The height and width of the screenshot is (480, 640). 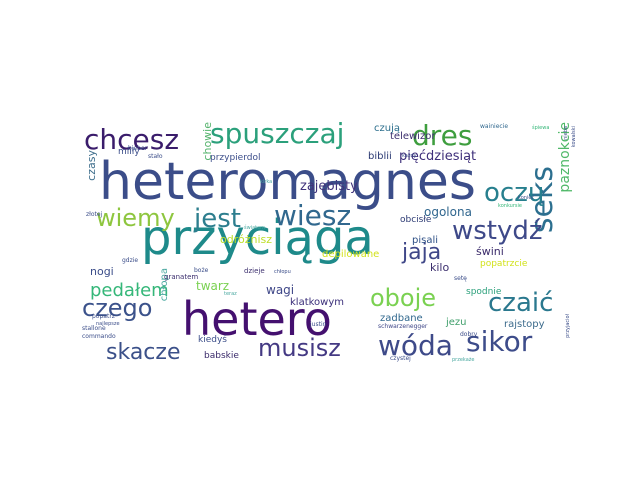 I want to click on word-commando: commando, so click(x=99, y=336).